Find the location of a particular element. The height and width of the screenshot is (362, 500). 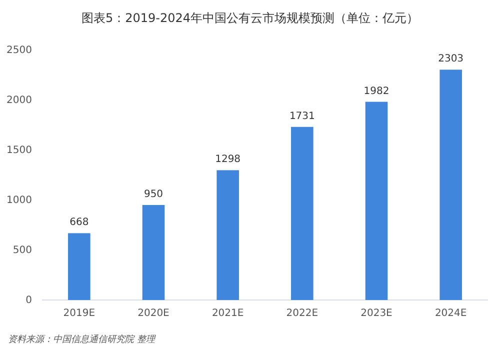

y-tick-label: 1500 is located at coordinates (19, 150).